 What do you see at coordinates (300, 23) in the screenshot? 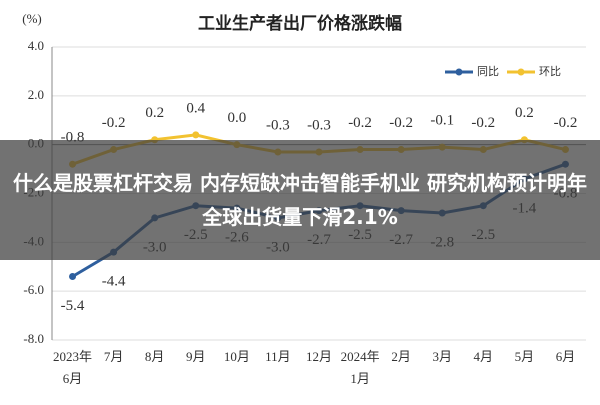
I see `chart-title: 工业生产者出厂价格涨跌幅` at bounding box center [300, 23].